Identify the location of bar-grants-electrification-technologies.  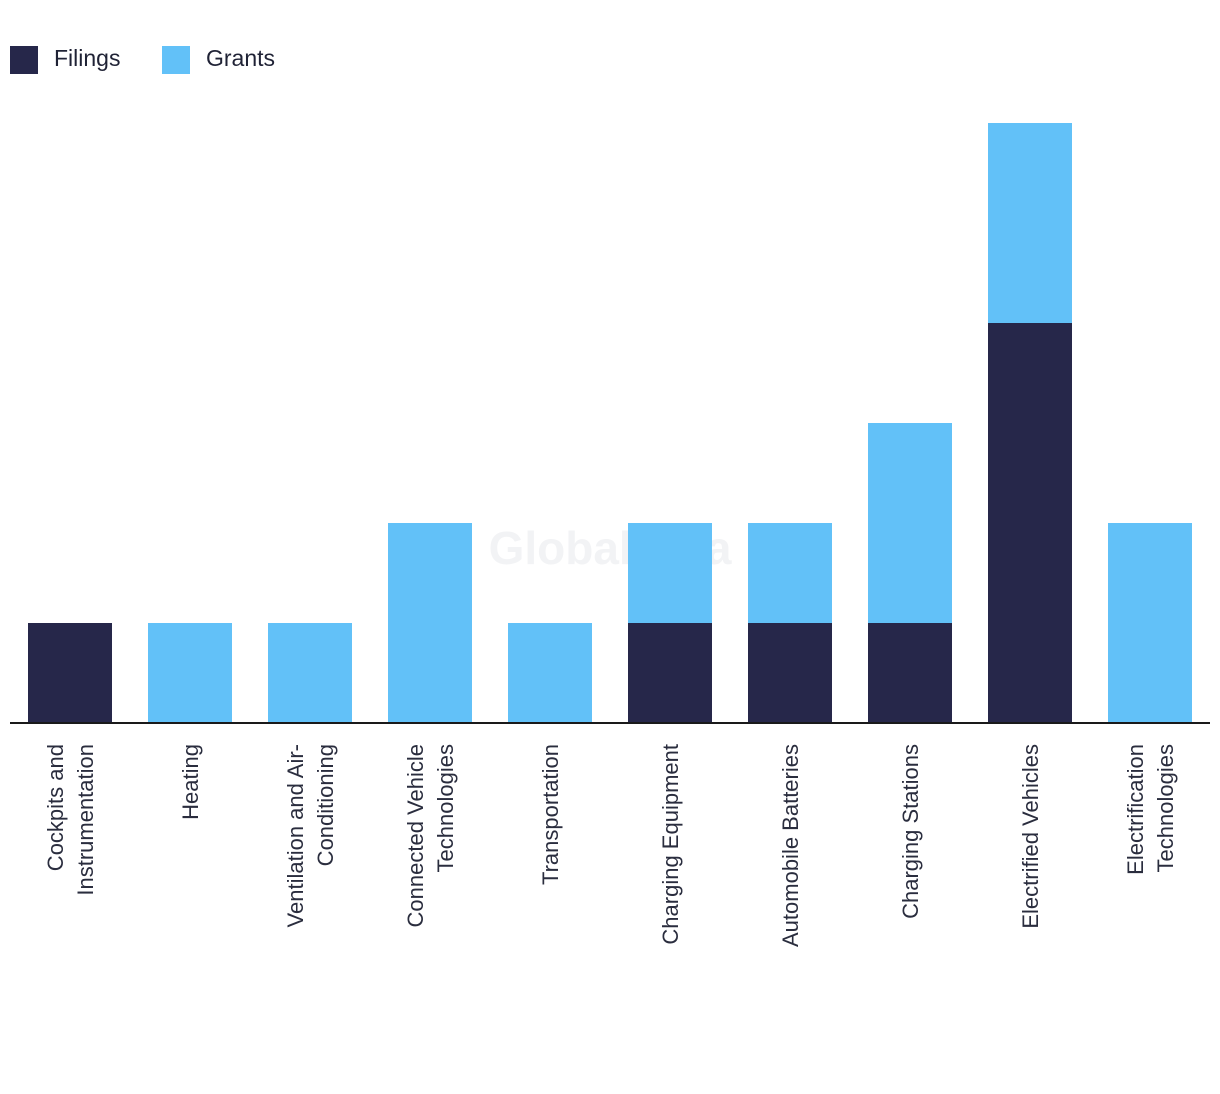
(1150, 623).